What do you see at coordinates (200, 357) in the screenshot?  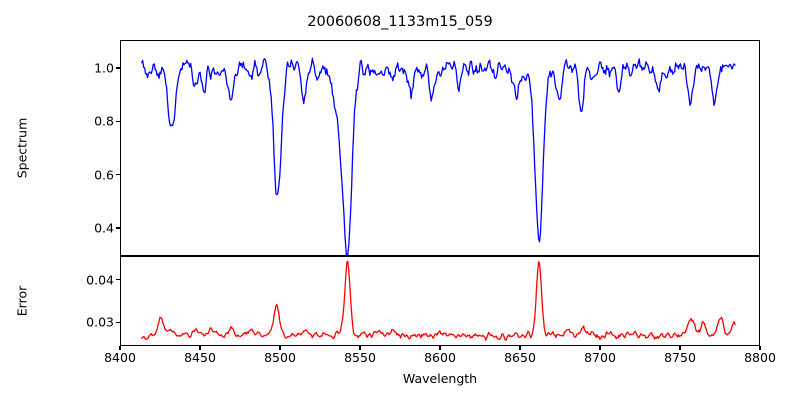 I see `x-axis-tick-label: 8450` at bounding box center [200, 357].